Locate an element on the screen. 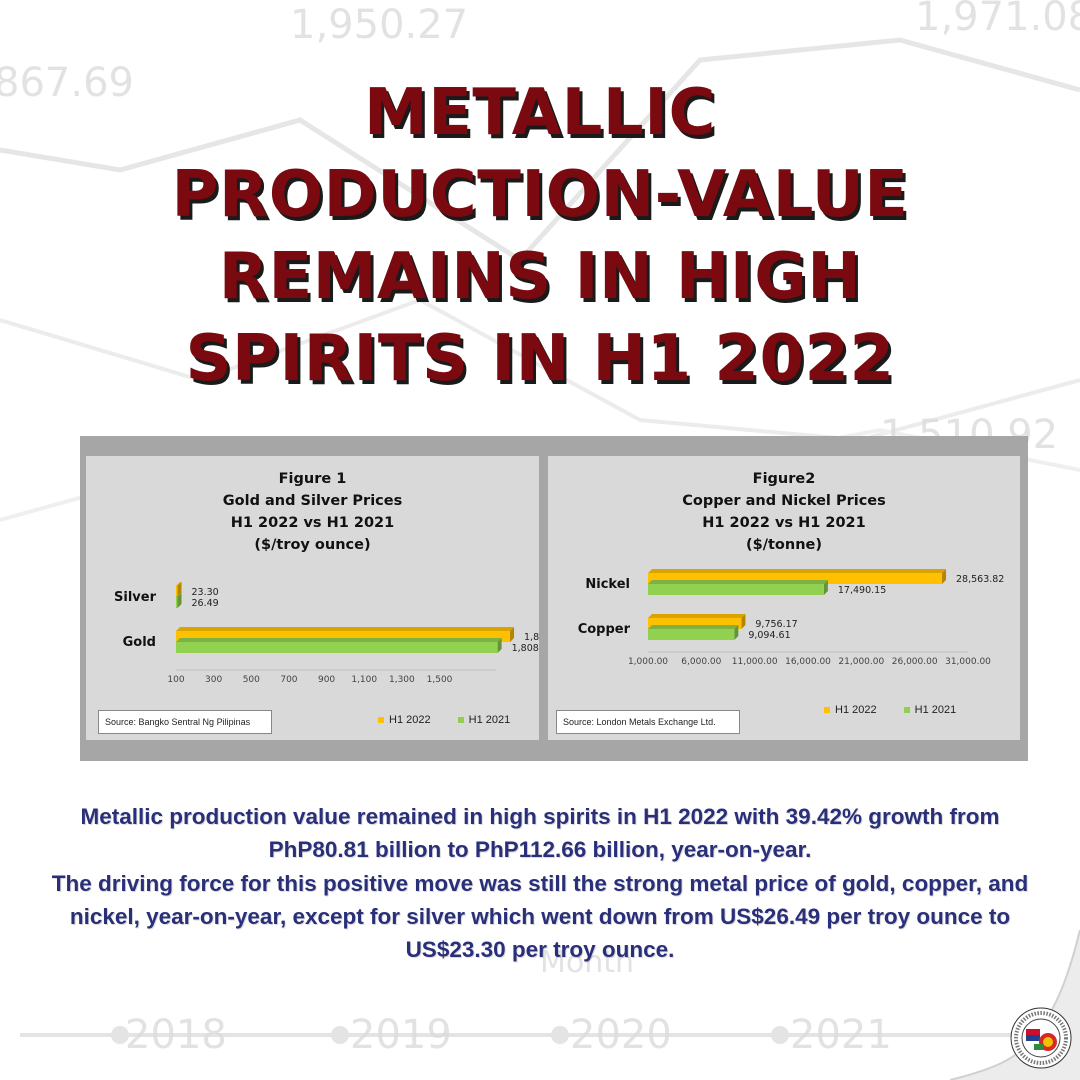 The width and height of the screenshot is (1080, 1080). figure-1-source: Source: Bangko Sentral Ng Pilipinas is located at coordinates (185, 722).